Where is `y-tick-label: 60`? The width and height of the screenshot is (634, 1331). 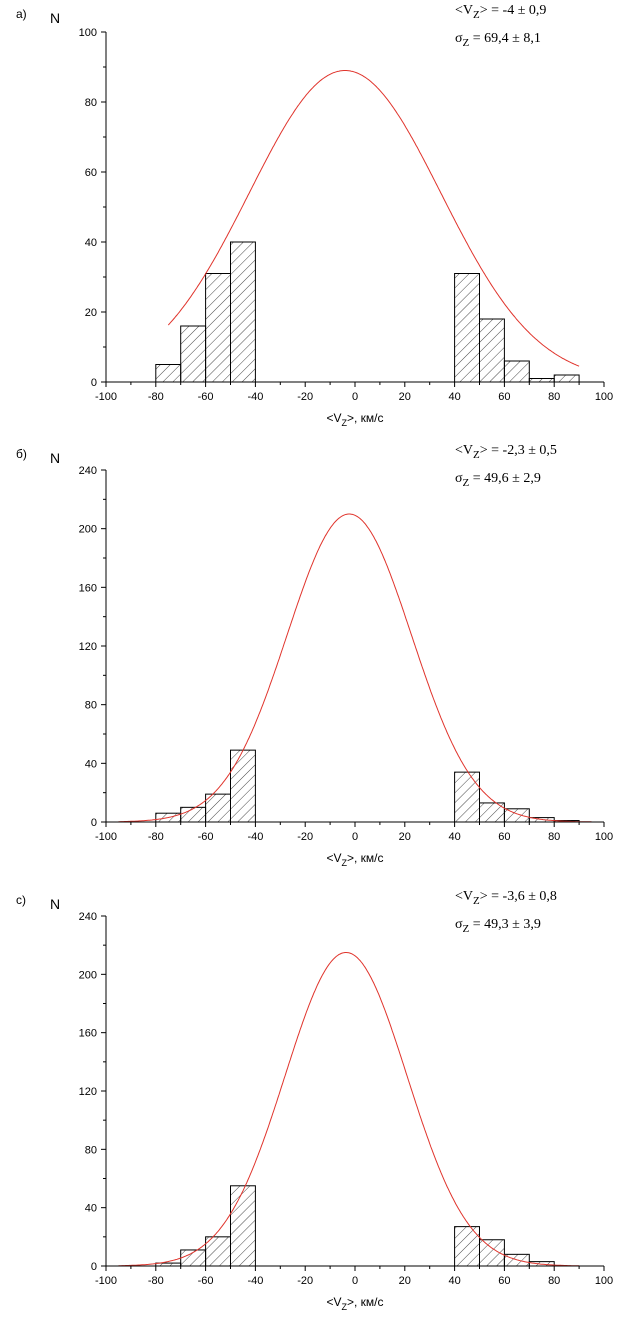
y-tick-label: 60 is located at coordinates (91, 173).